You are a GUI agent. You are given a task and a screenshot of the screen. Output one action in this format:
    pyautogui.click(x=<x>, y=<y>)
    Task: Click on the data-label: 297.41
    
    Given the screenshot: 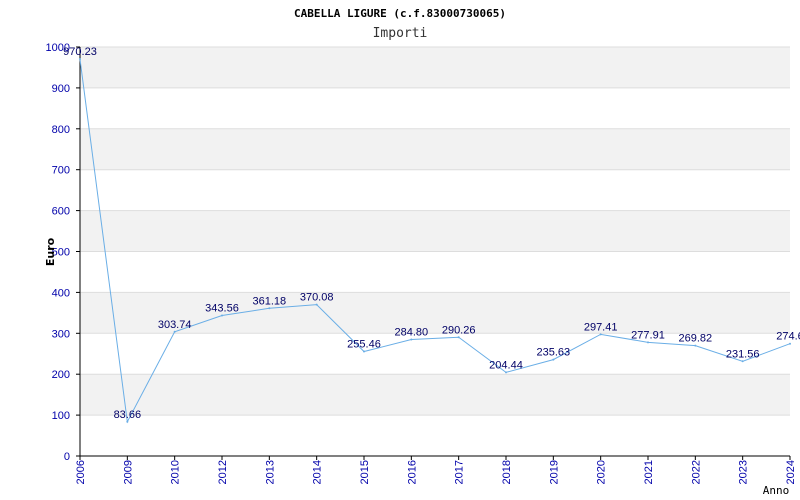 What is the action you would take?
    pyautogui.click(x=601, y=327)
    